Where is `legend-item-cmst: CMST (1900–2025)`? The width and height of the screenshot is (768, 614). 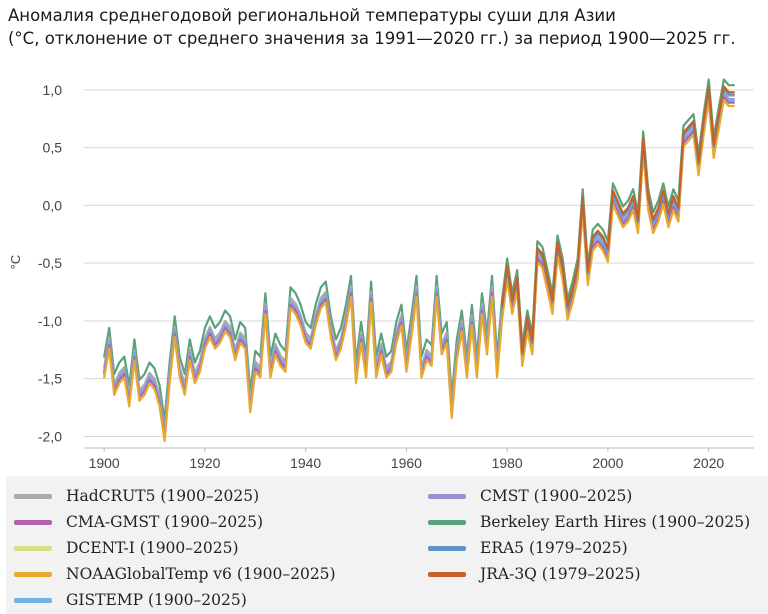 legend-item-cmst: CMST (1900–2025) is located at coordinates (530, 496).